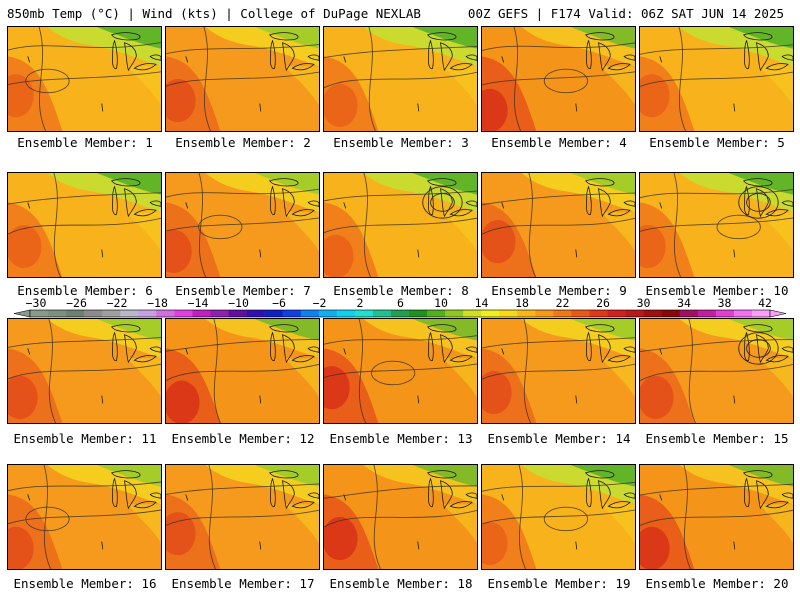 The width and height of the screenshot is (800, 600). I want to click on colorbar-tick-label: 38, so click(725, 303).